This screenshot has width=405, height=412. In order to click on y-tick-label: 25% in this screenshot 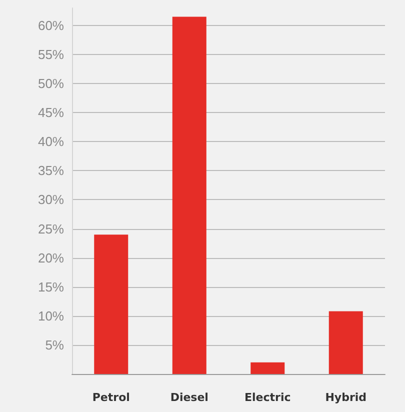, I will do `click(51, 228)`.